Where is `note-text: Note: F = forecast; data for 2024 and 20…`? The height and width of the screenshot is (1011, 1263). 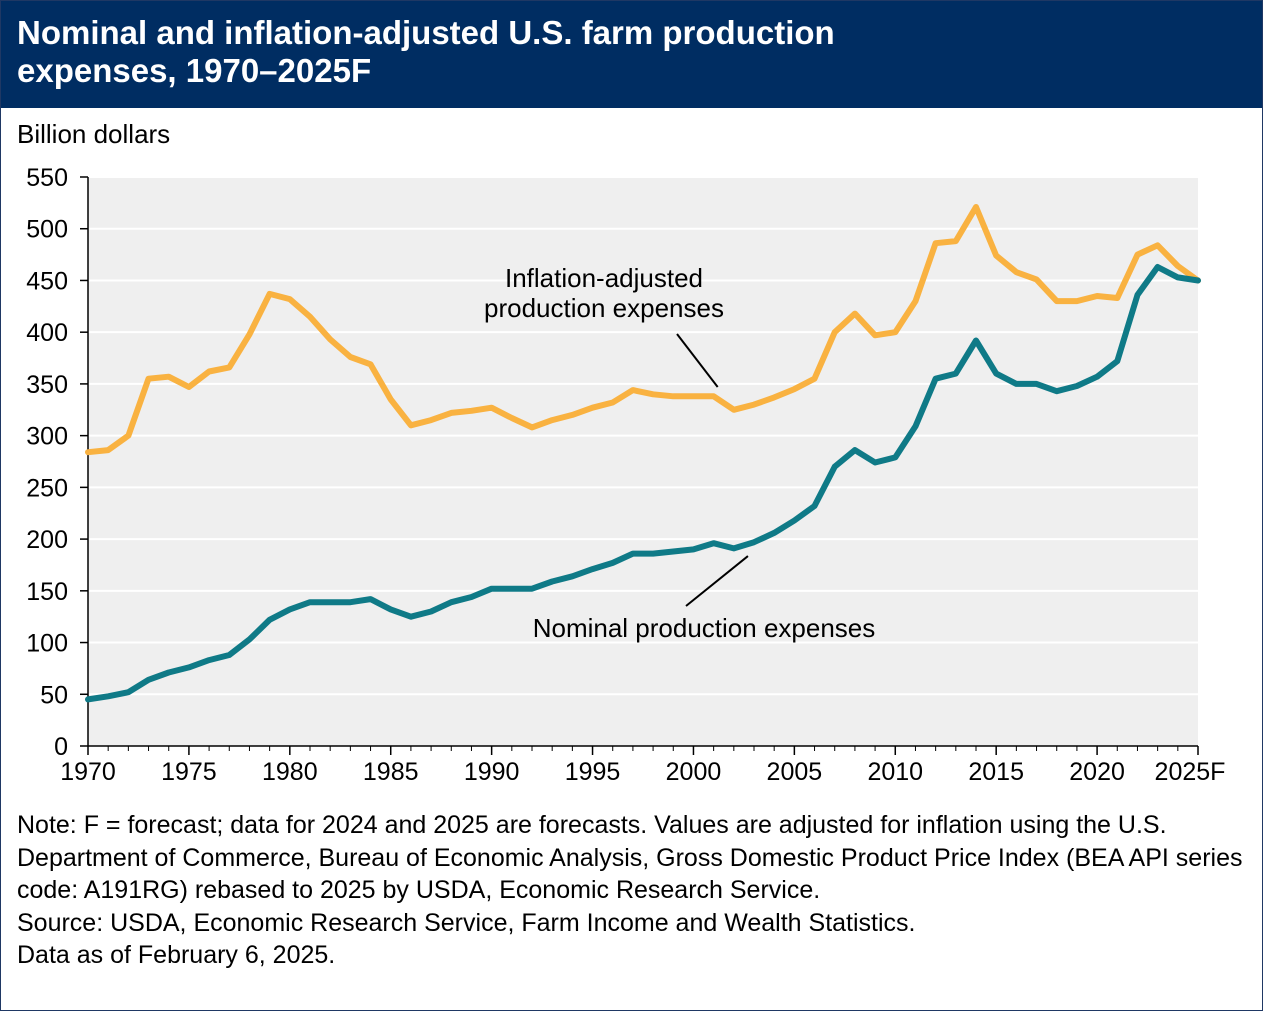
note-text: Note: F = forecast; data for 2024 and 20… is located at coordinates (630, 857).